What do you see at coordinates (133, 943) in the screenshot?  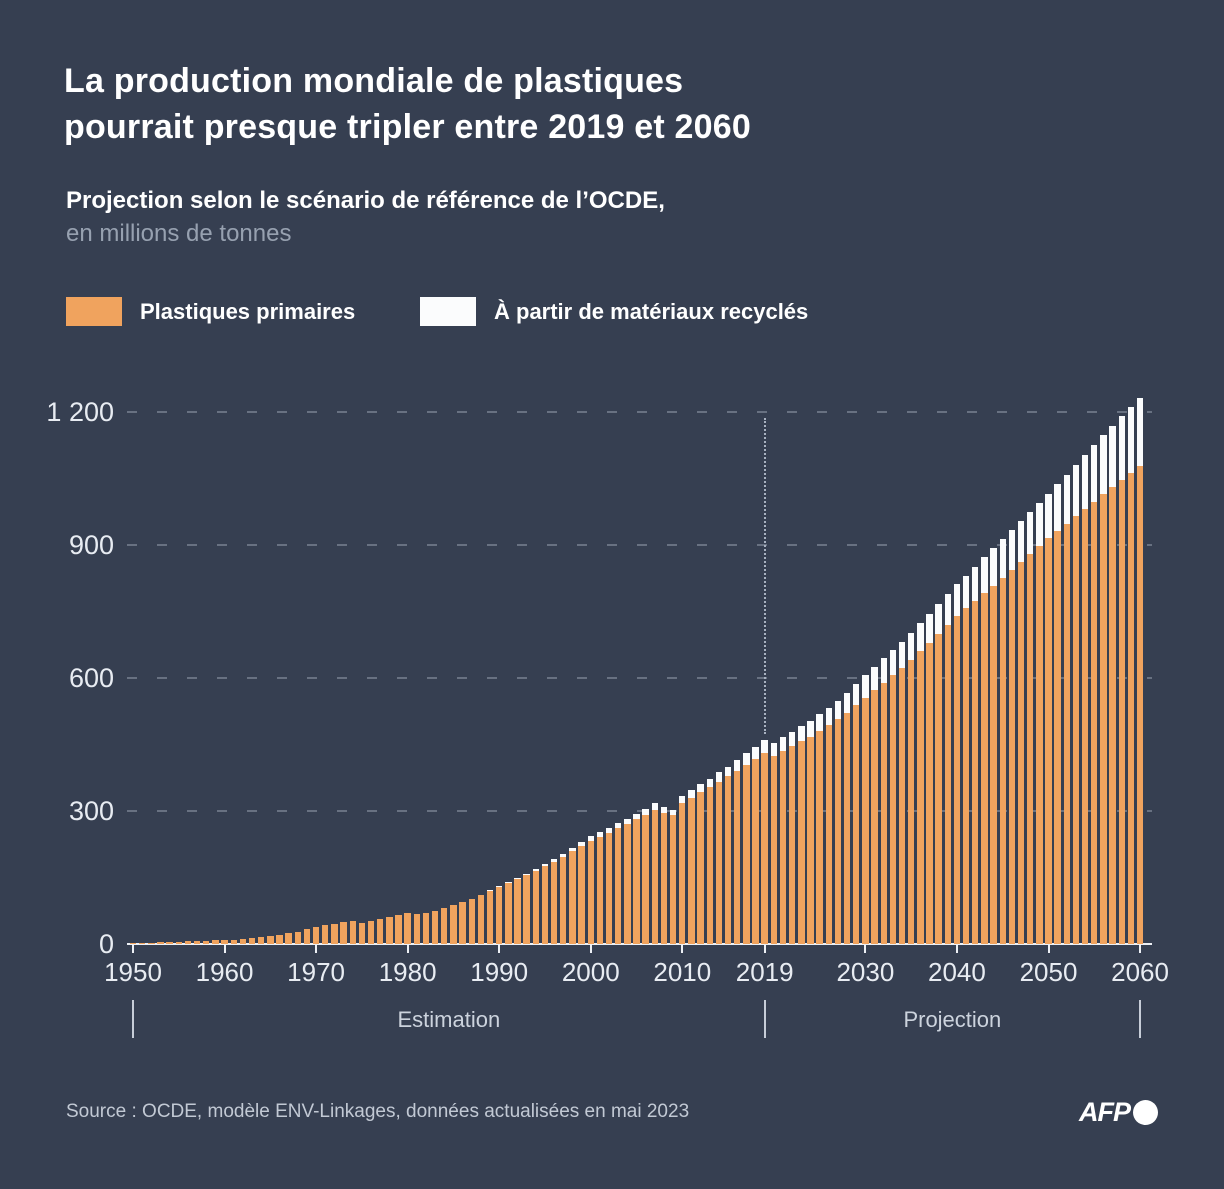 I see `bar-1950` at bounding box center [133, 943].